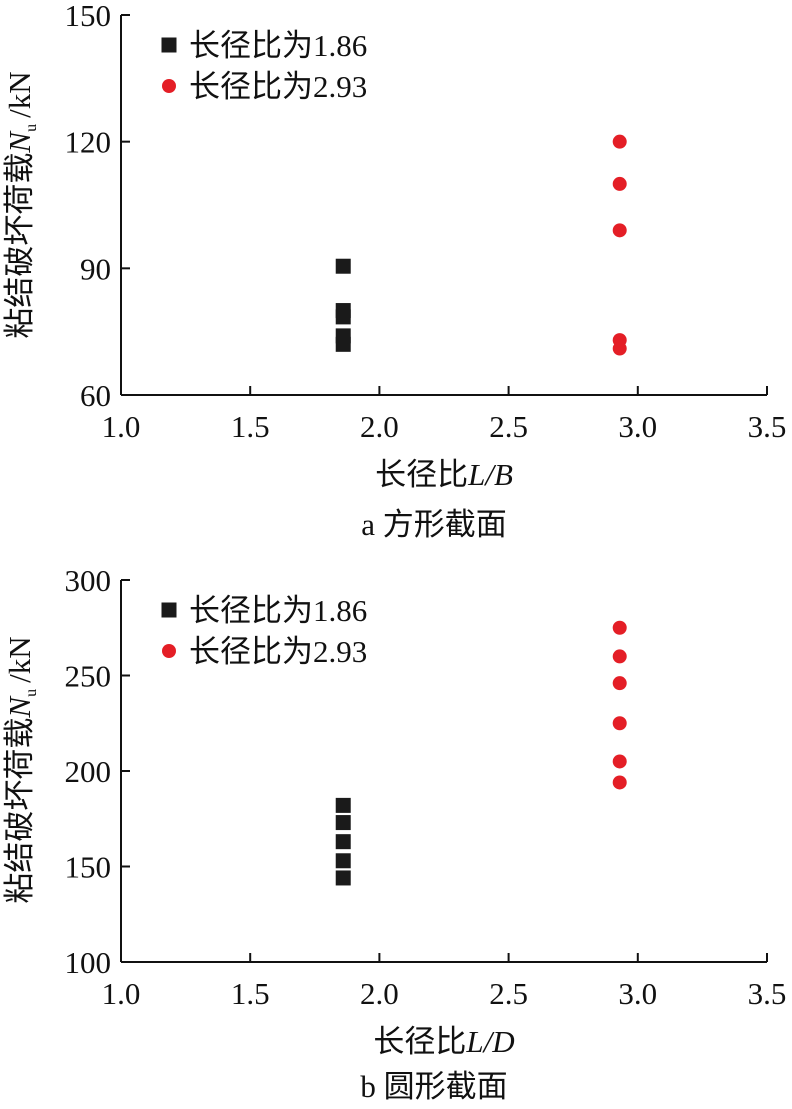 The width and height of the screenshot is (792, 1109). Describe the element at coordinates (95, 395) in the screenshot. I see `y-tick-label: 60` at that location.